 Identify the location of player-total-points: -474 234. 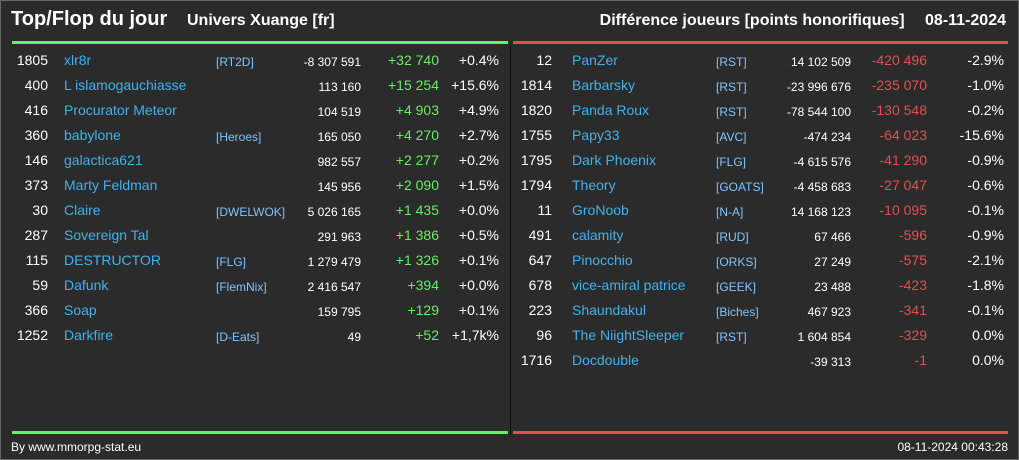
(827, 137).